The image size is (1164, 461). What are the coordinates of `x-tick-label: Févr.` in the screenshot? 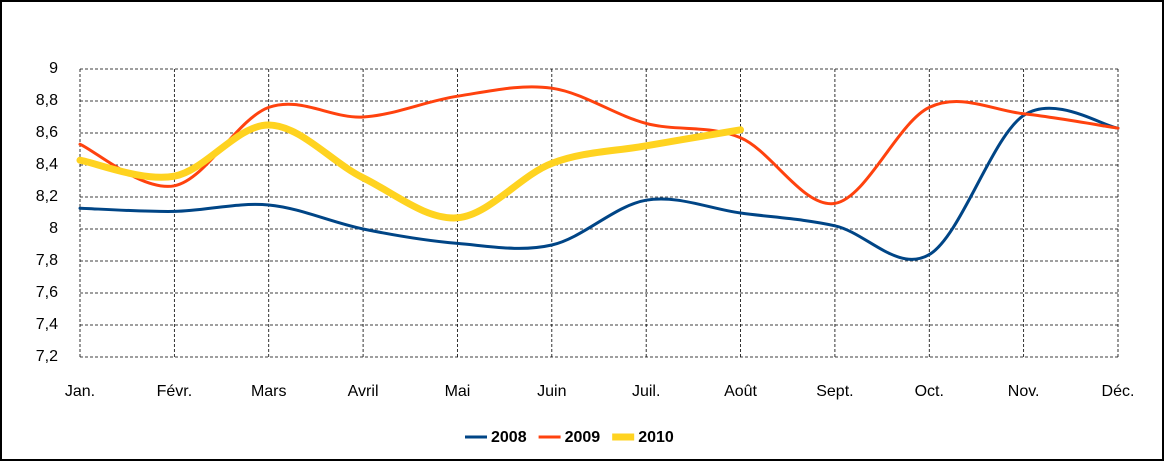 It's located at (175, 391).